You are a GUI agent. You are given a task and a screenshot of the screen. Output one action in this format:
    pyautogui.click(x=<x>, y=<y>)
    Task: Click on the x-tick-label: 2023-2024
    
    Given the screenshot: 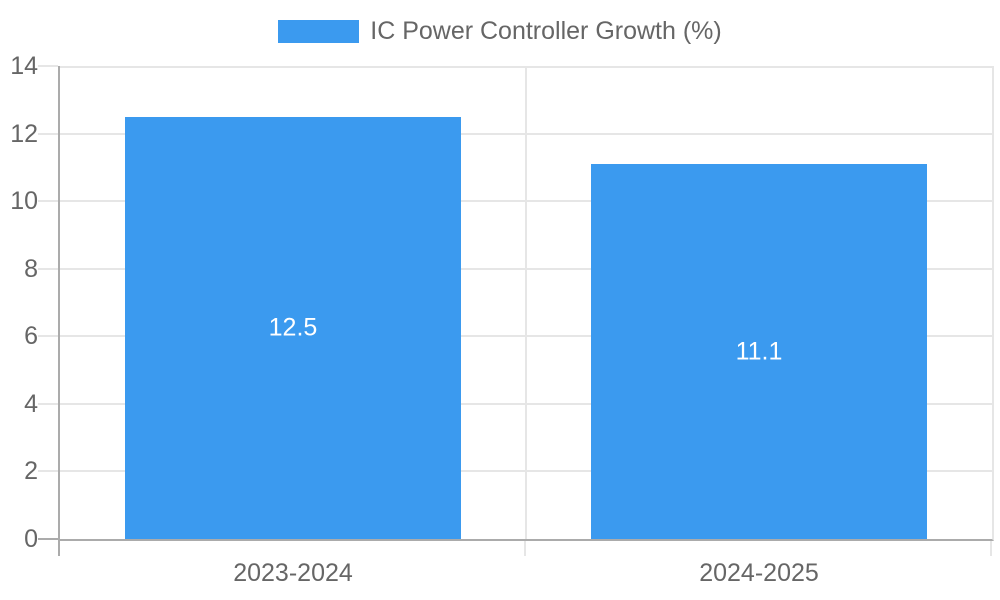 What is the action you would take?
    pyautogui.click(x=293, y=573)
    